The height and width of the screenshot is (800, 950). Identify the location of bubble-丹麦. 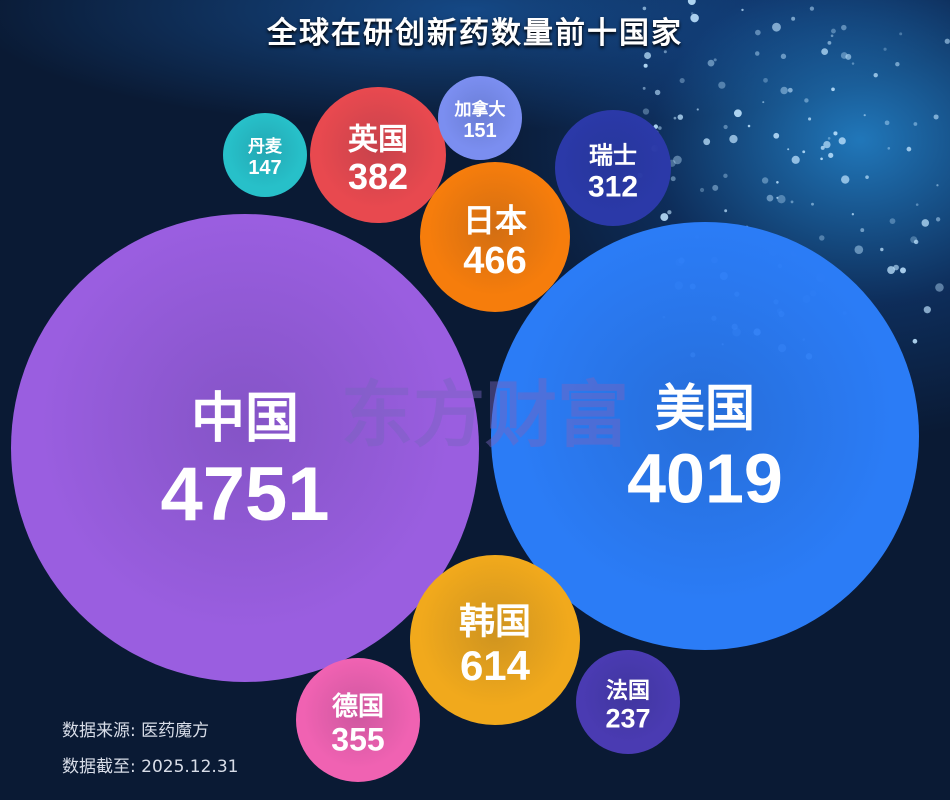
(265, 155).